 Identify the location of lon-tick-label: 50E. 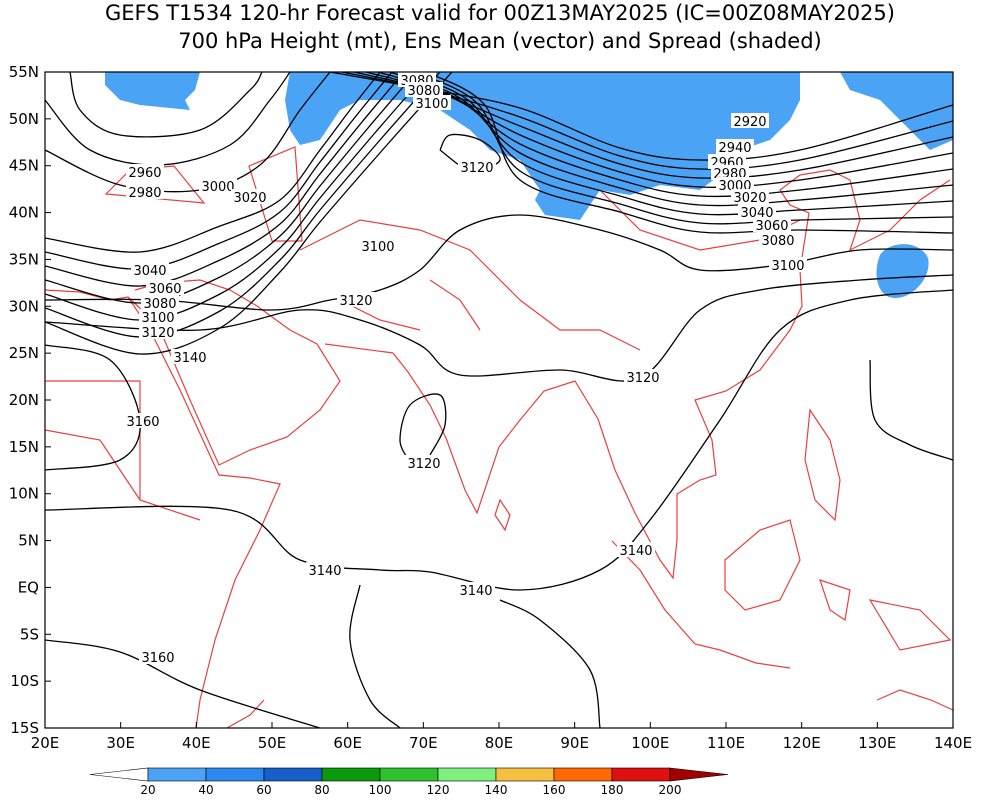
(272, 743).